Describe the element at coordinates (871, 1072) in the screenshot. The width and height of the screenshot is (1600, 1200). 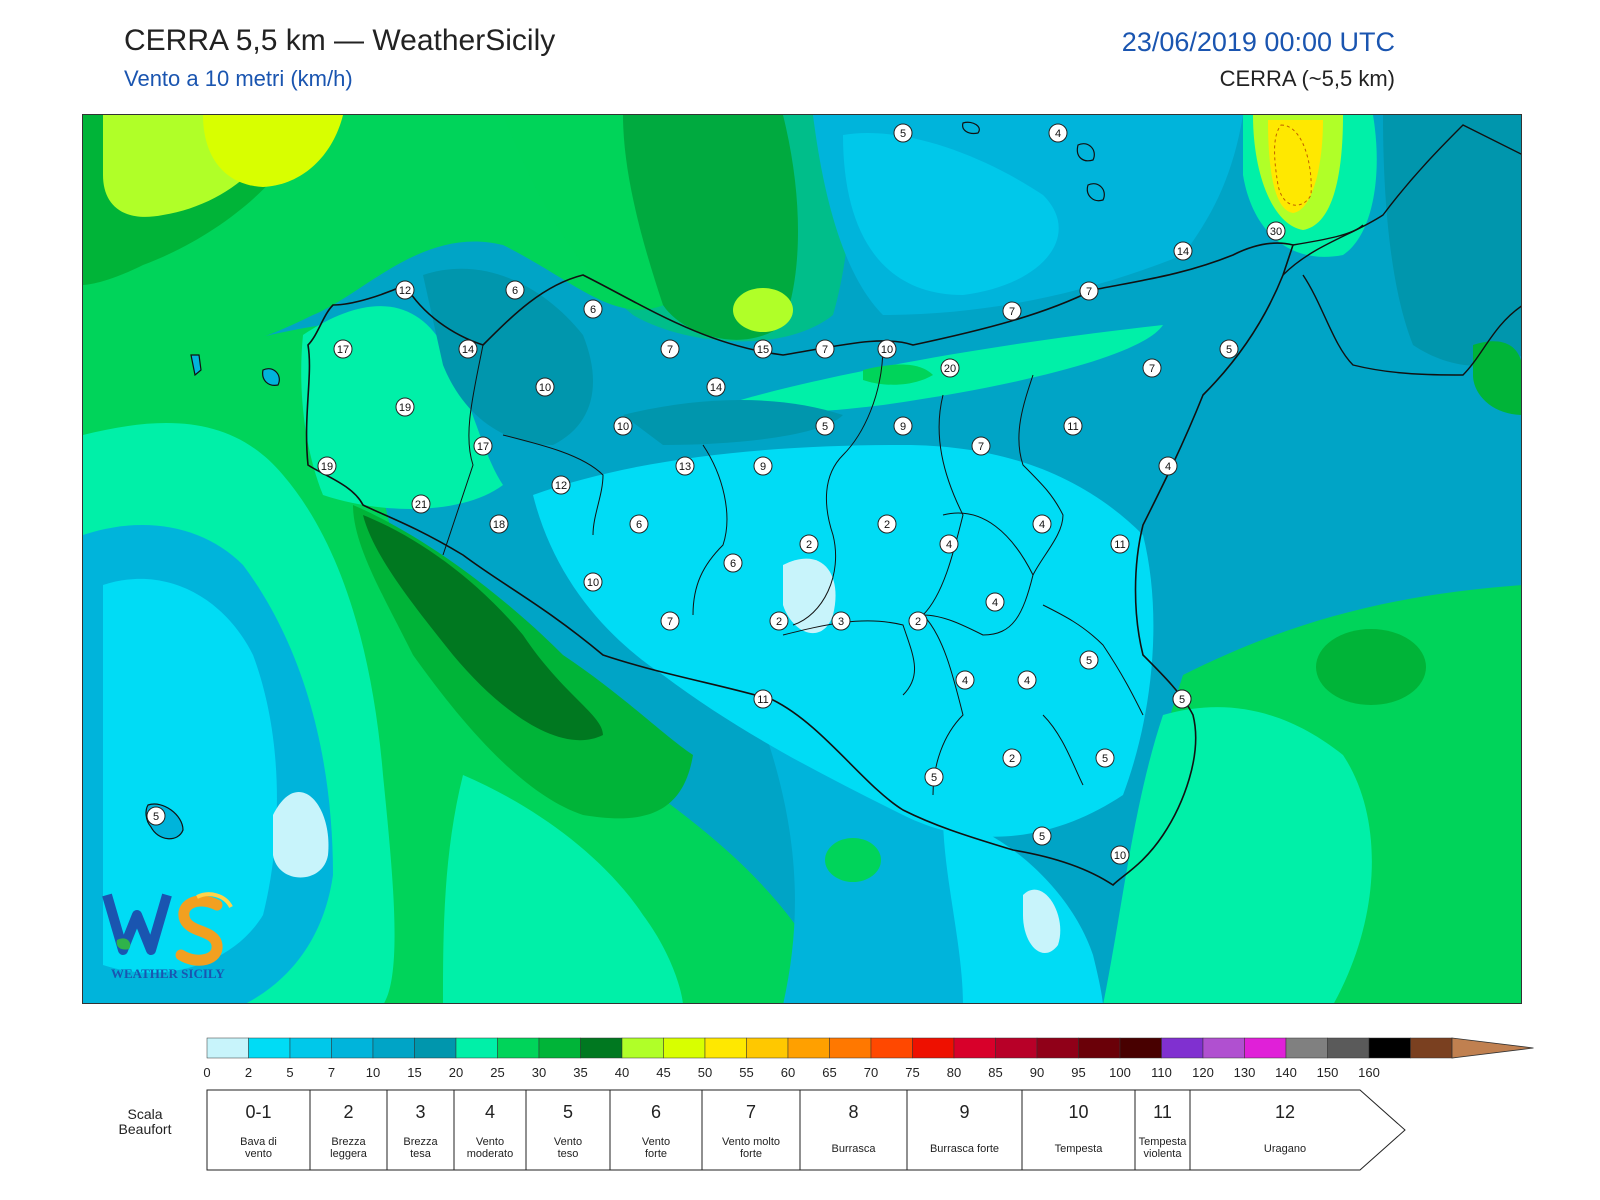
I see `colorbar-tick-label: 70` at that location.